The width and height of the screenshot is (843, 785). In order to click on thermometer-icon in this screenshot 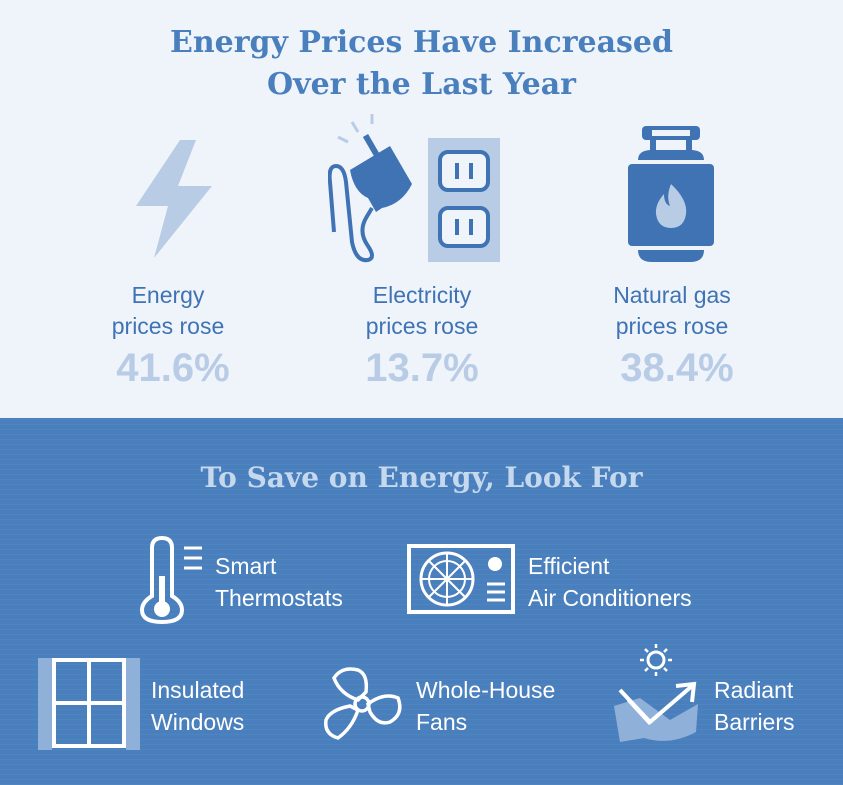, I will do `click(170, 580)`.